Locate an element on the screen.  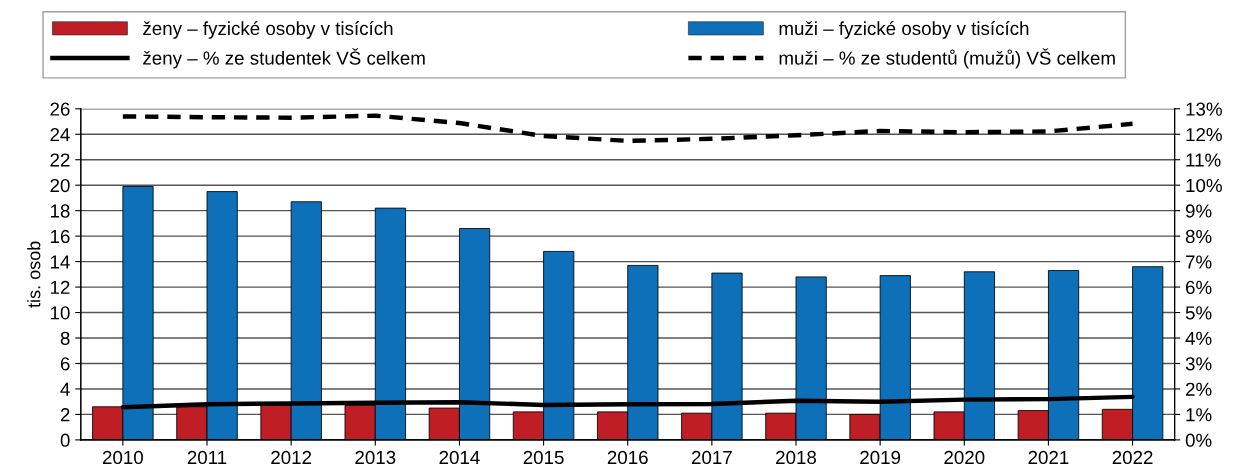
y-tick-label: 16 is located at coordinates (60, 236).